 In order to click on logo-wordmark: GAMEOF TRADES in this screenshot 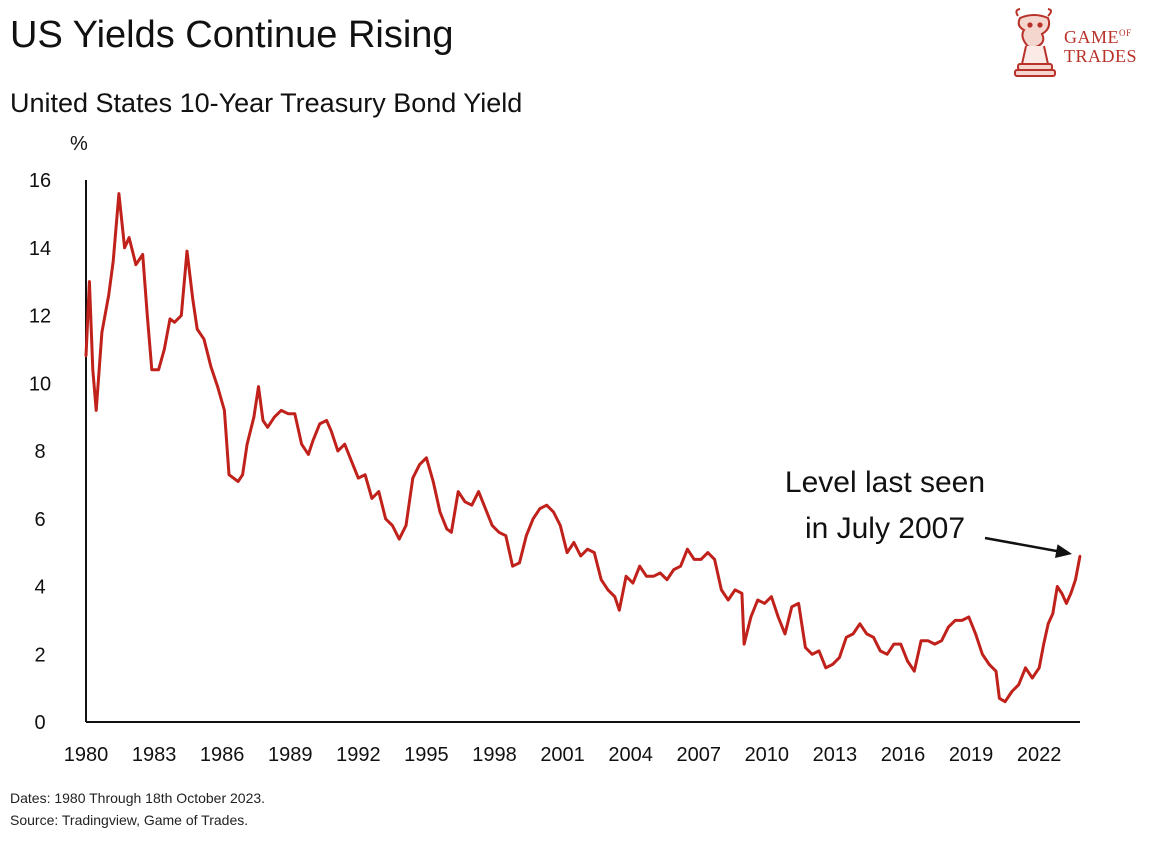, I will do `click(1101, 46)`.